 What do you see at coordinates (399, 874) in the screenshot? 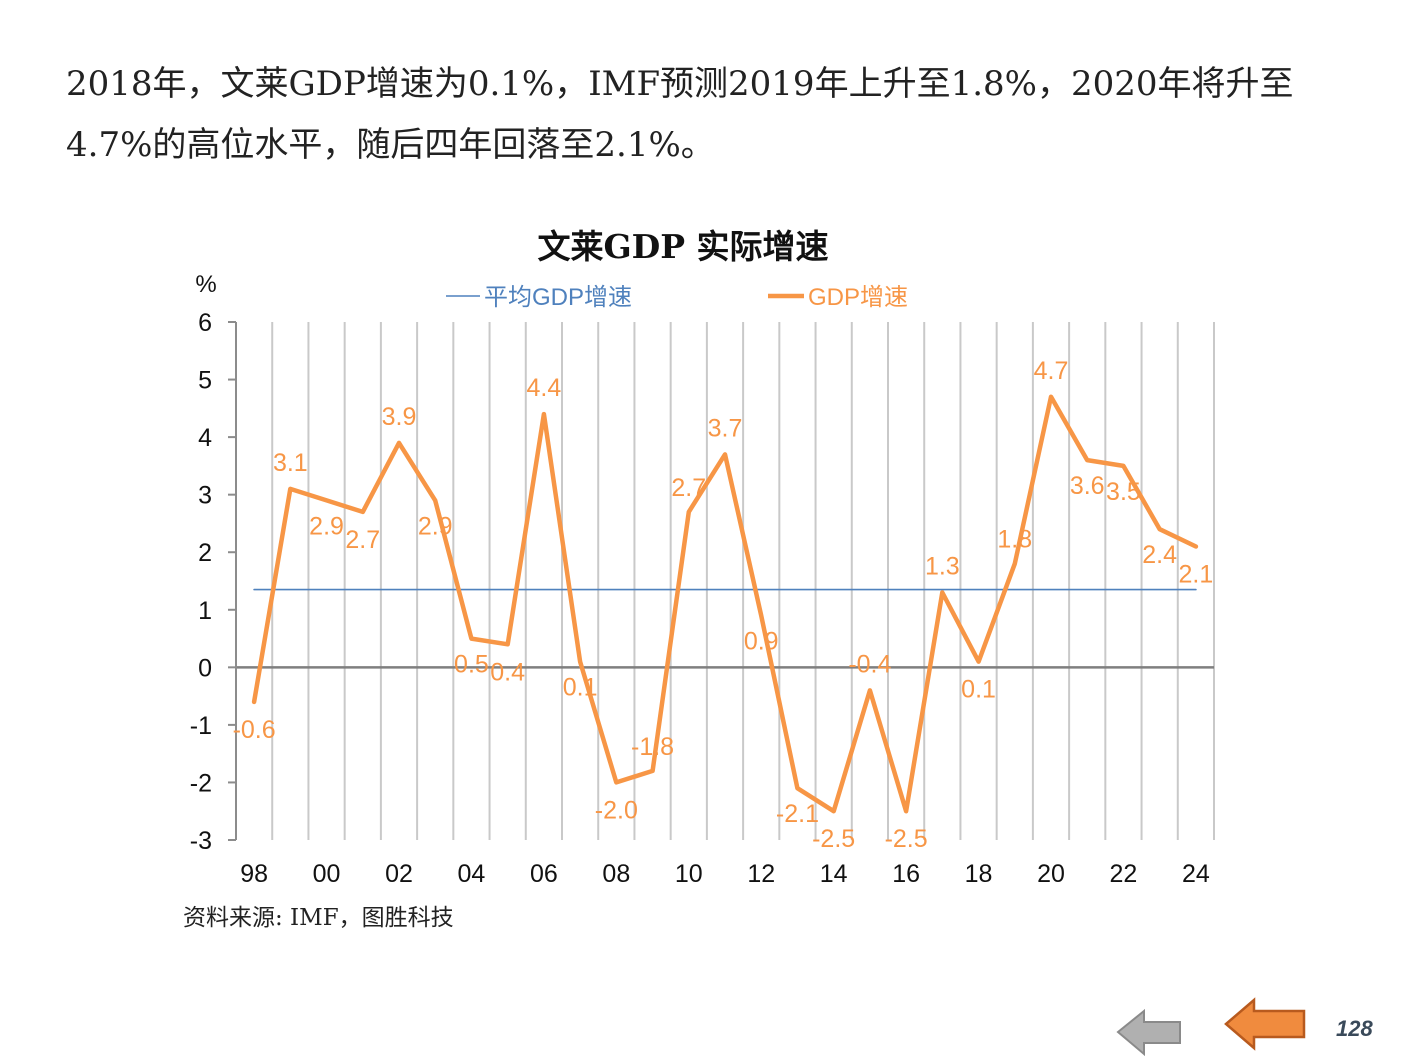
I see `x-tick-label: 02` at bounding box center [399, 874].